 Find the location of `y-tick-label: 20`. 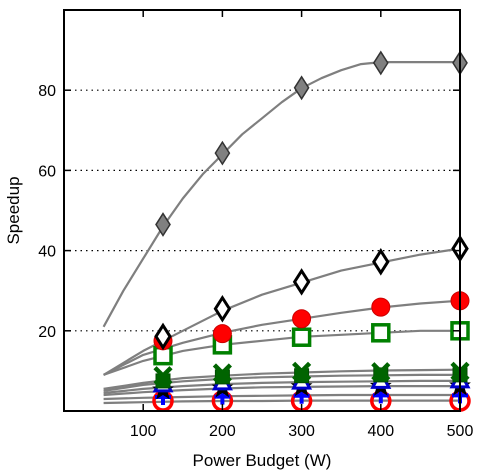

y-tick-label: 20 is located at coordinates (47, 332).